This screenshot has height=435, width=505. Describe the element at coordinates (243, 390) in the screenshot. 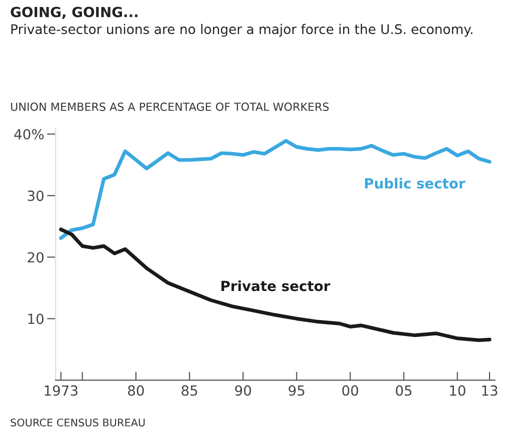

I see `x-tick-label: 90` at that location.